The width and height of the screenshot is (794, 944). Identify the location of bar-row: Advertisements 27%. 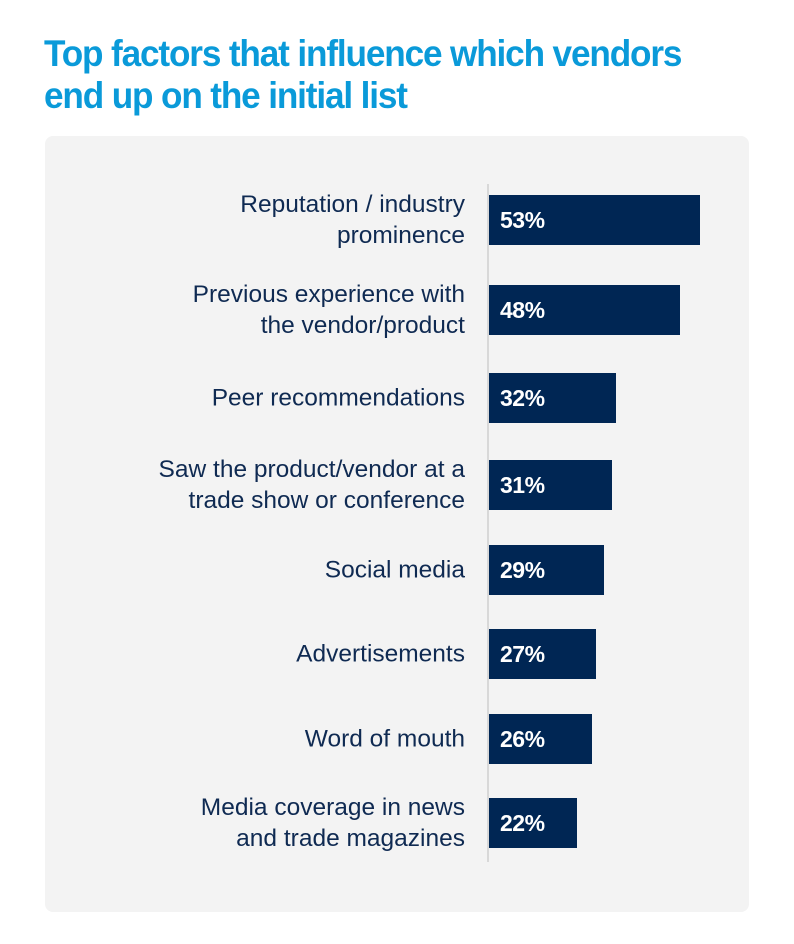
(397, 654).